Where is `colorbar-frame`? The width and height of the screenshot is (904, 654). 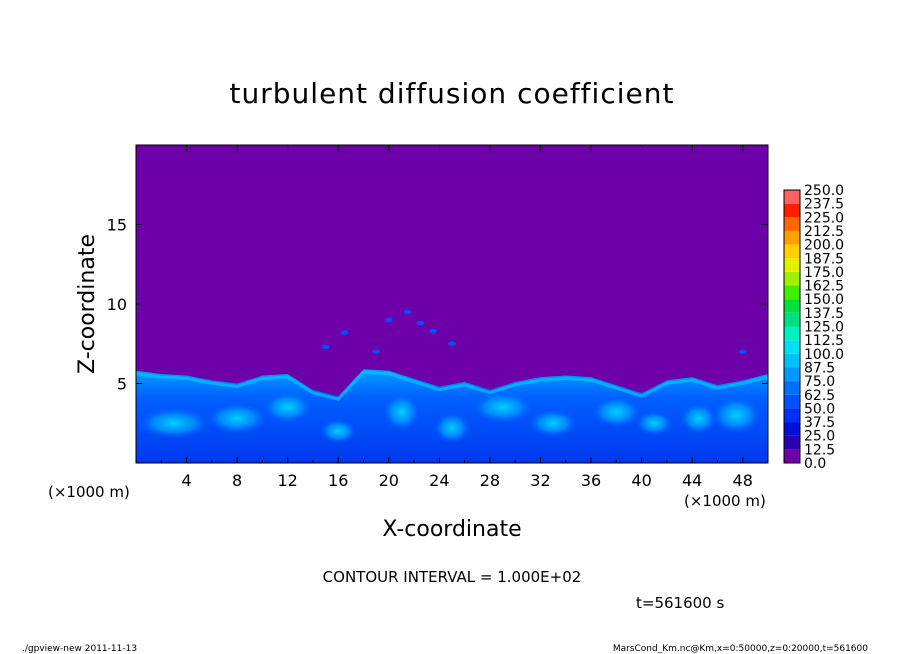
colorbar-frame is located at coordinates (792, 326).